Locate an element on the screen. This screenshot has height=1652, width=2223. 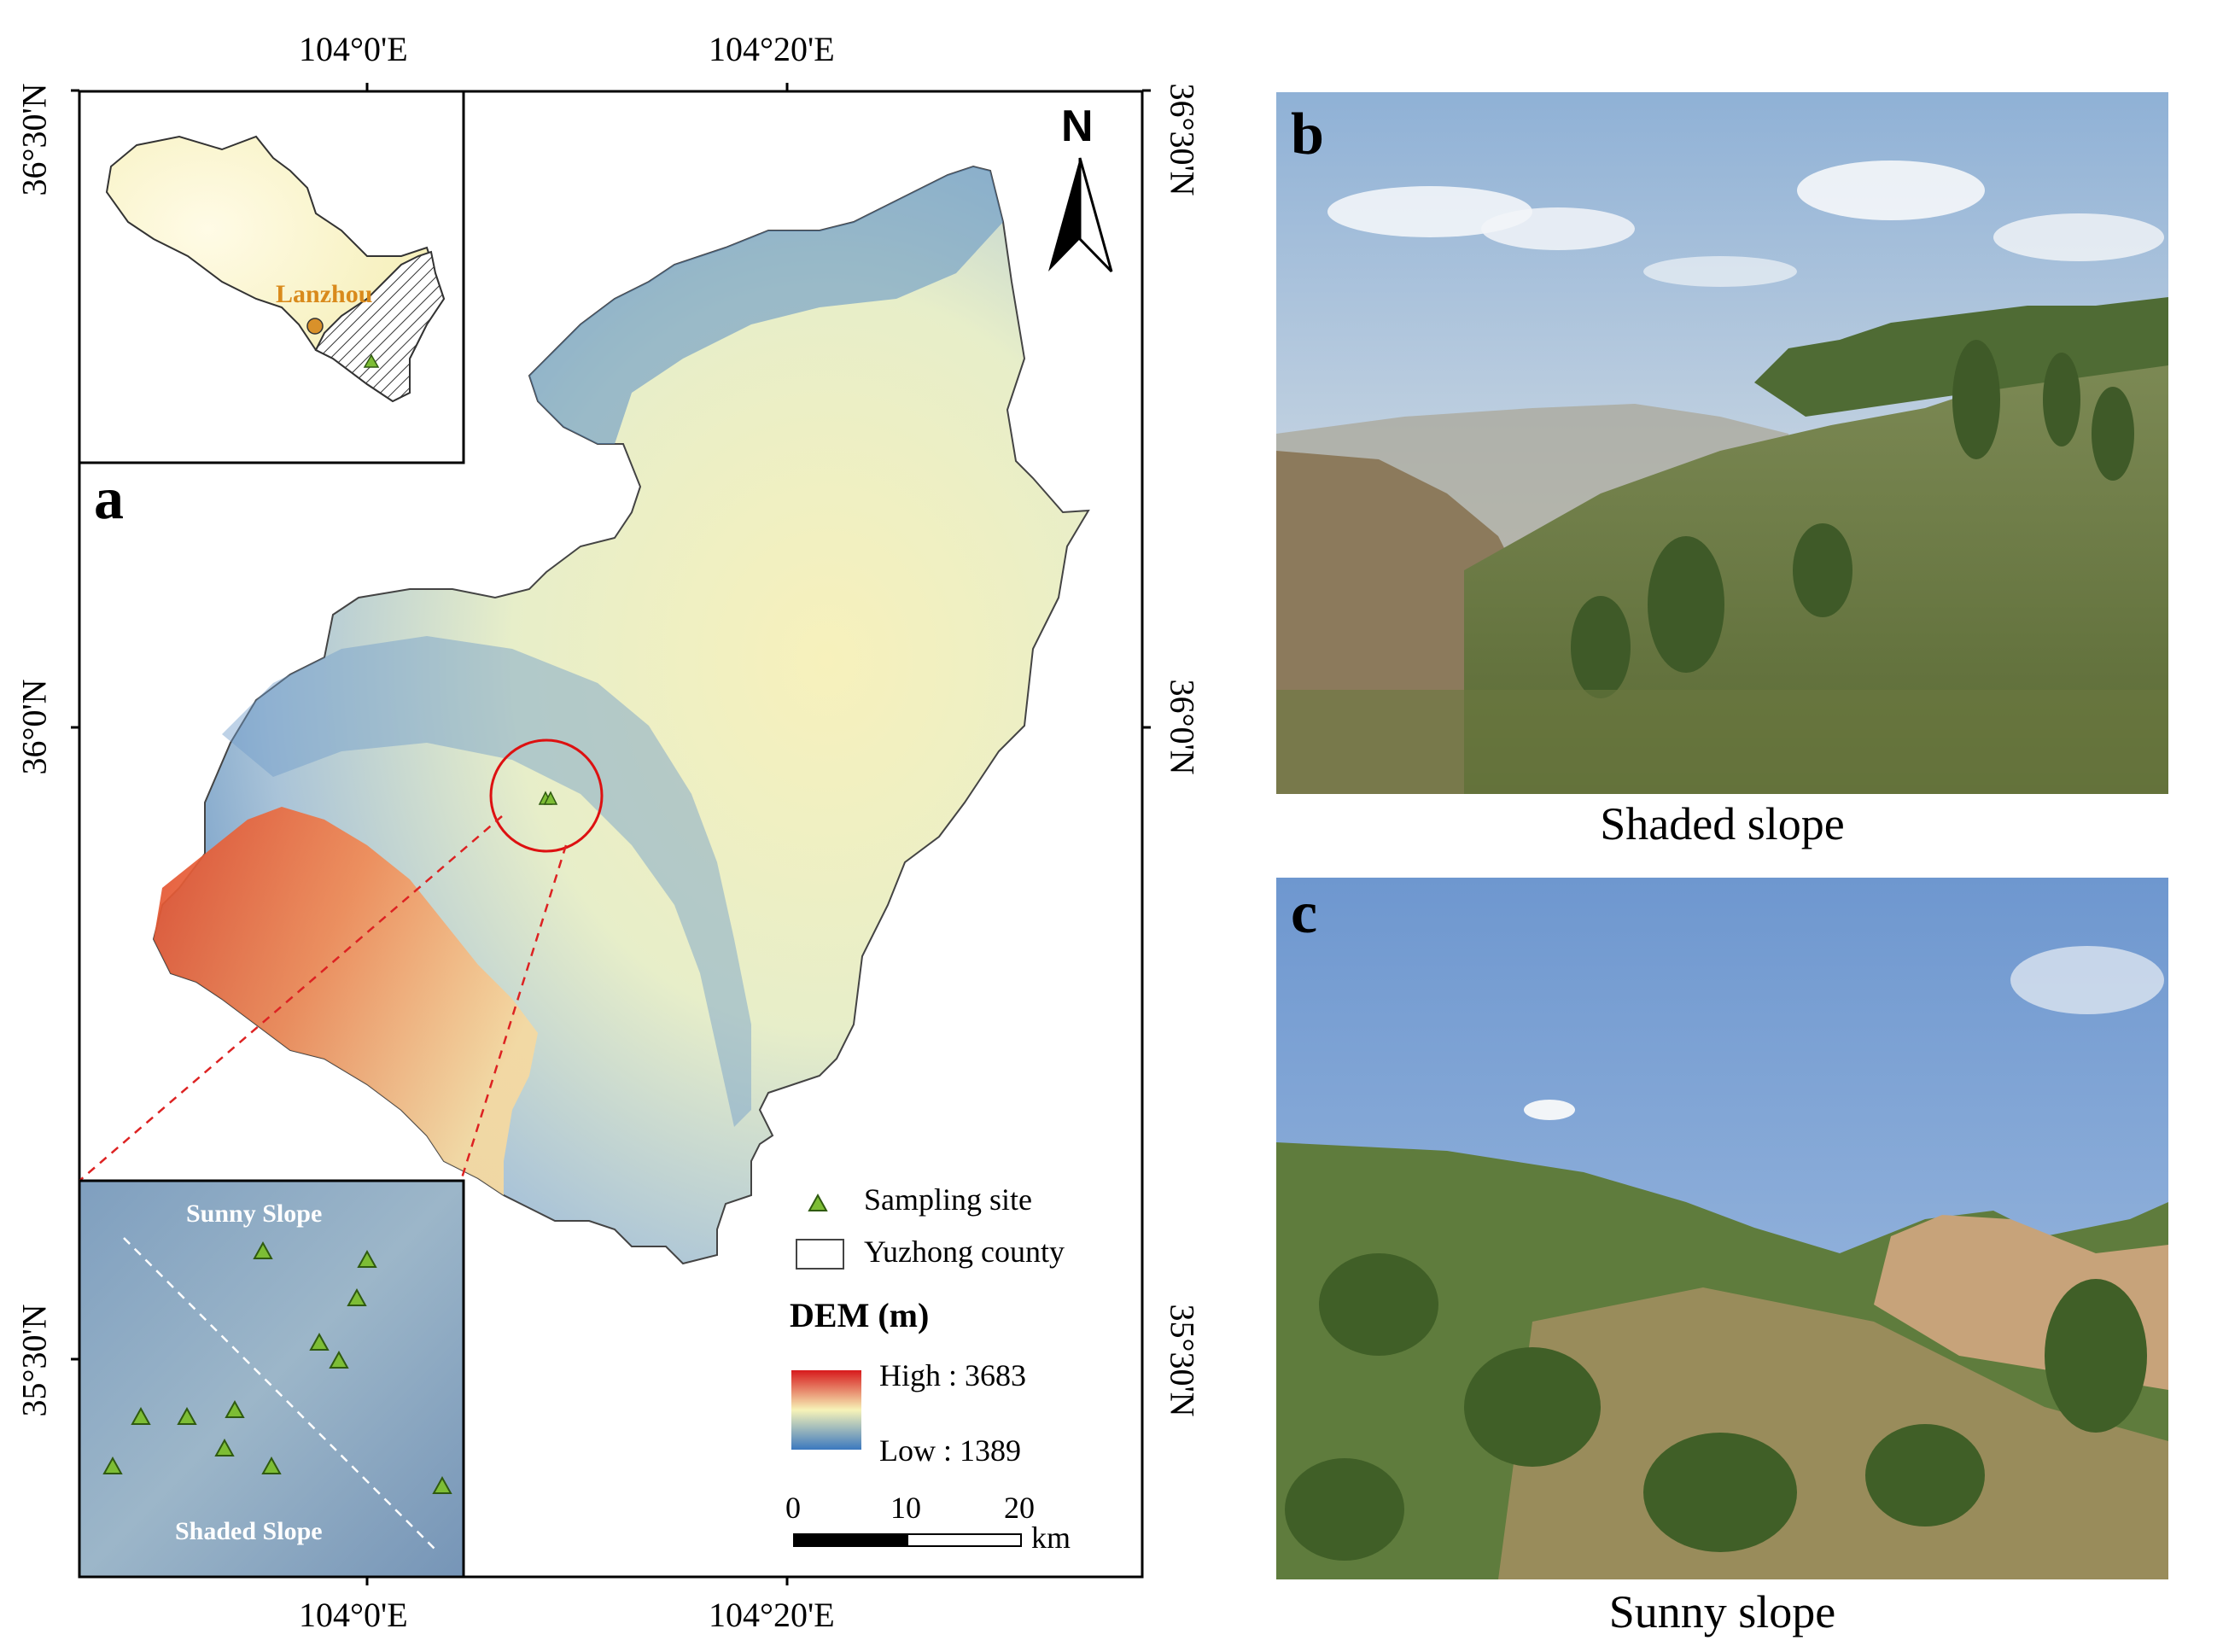
legend-dem-title: DEM (m) is located at coordinates (860, 1315).